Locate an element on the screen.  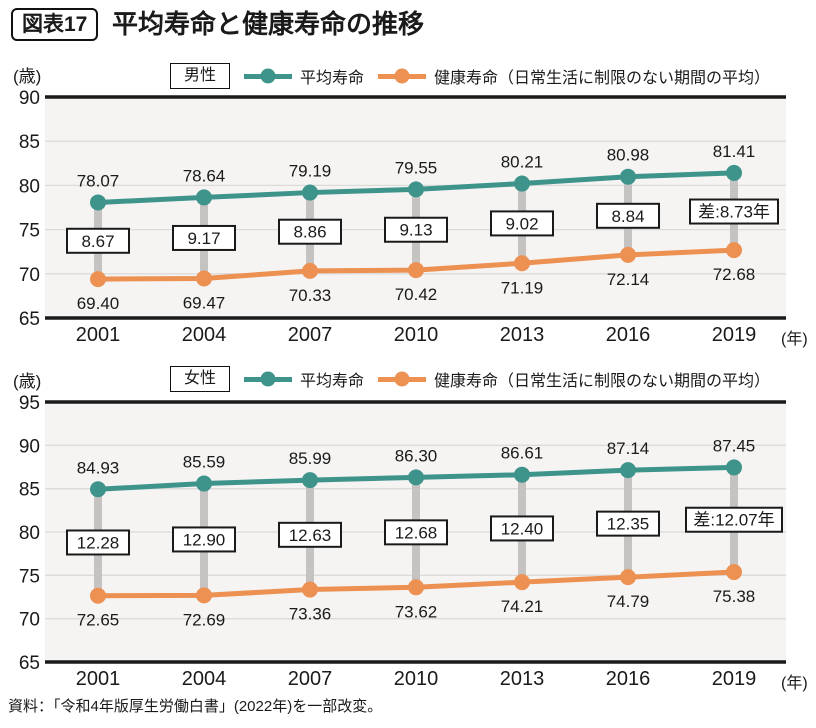
source-note: 資料：「令和4年版厚生労働白書」(2022年)を一部改変。 is located at coordinates (195, 706).